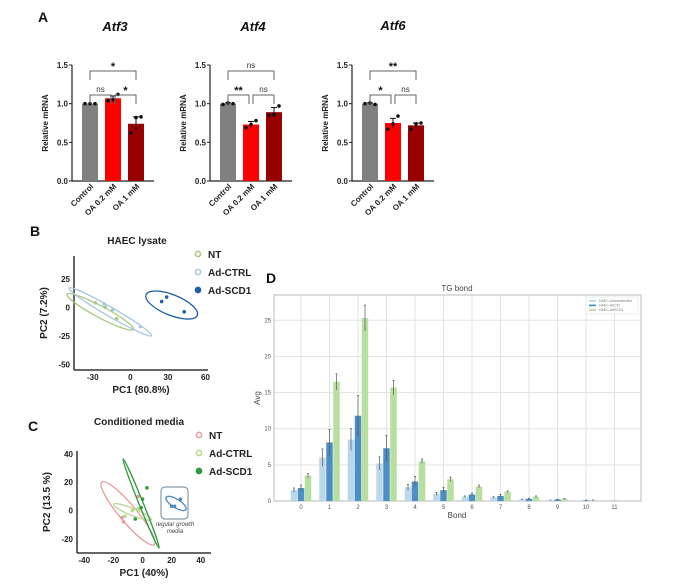  I want to click on x-tick-label: -40, so click(85, 560).